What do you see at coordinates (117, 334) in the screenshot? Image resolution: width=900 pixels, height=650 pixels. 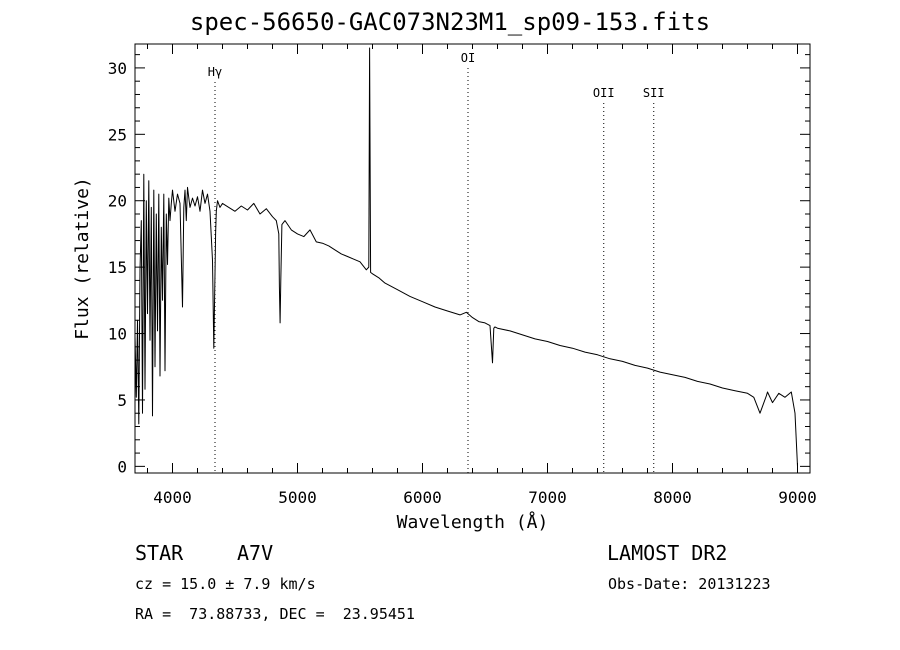 I see `y-tick-label: 10` at bounding box center [117, 334].